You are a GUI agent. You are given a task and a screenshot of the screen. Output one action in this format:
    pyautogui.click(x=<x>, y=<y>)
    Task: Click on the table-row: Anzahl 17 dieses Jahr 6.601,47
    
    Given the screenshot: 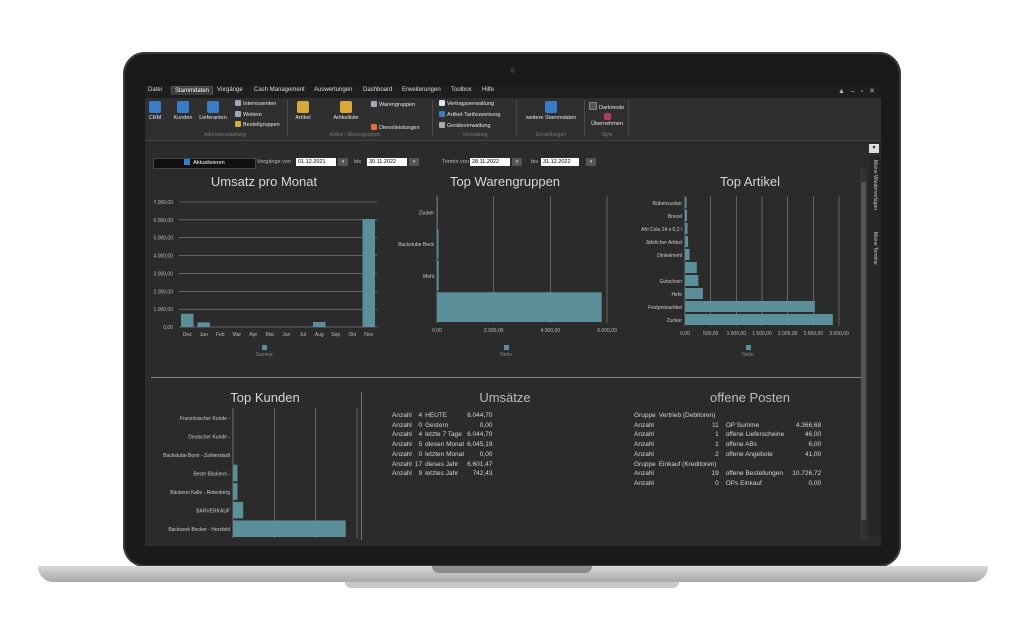 What is the action you would take?
    pyautogui.click(x=443, y=465)
    